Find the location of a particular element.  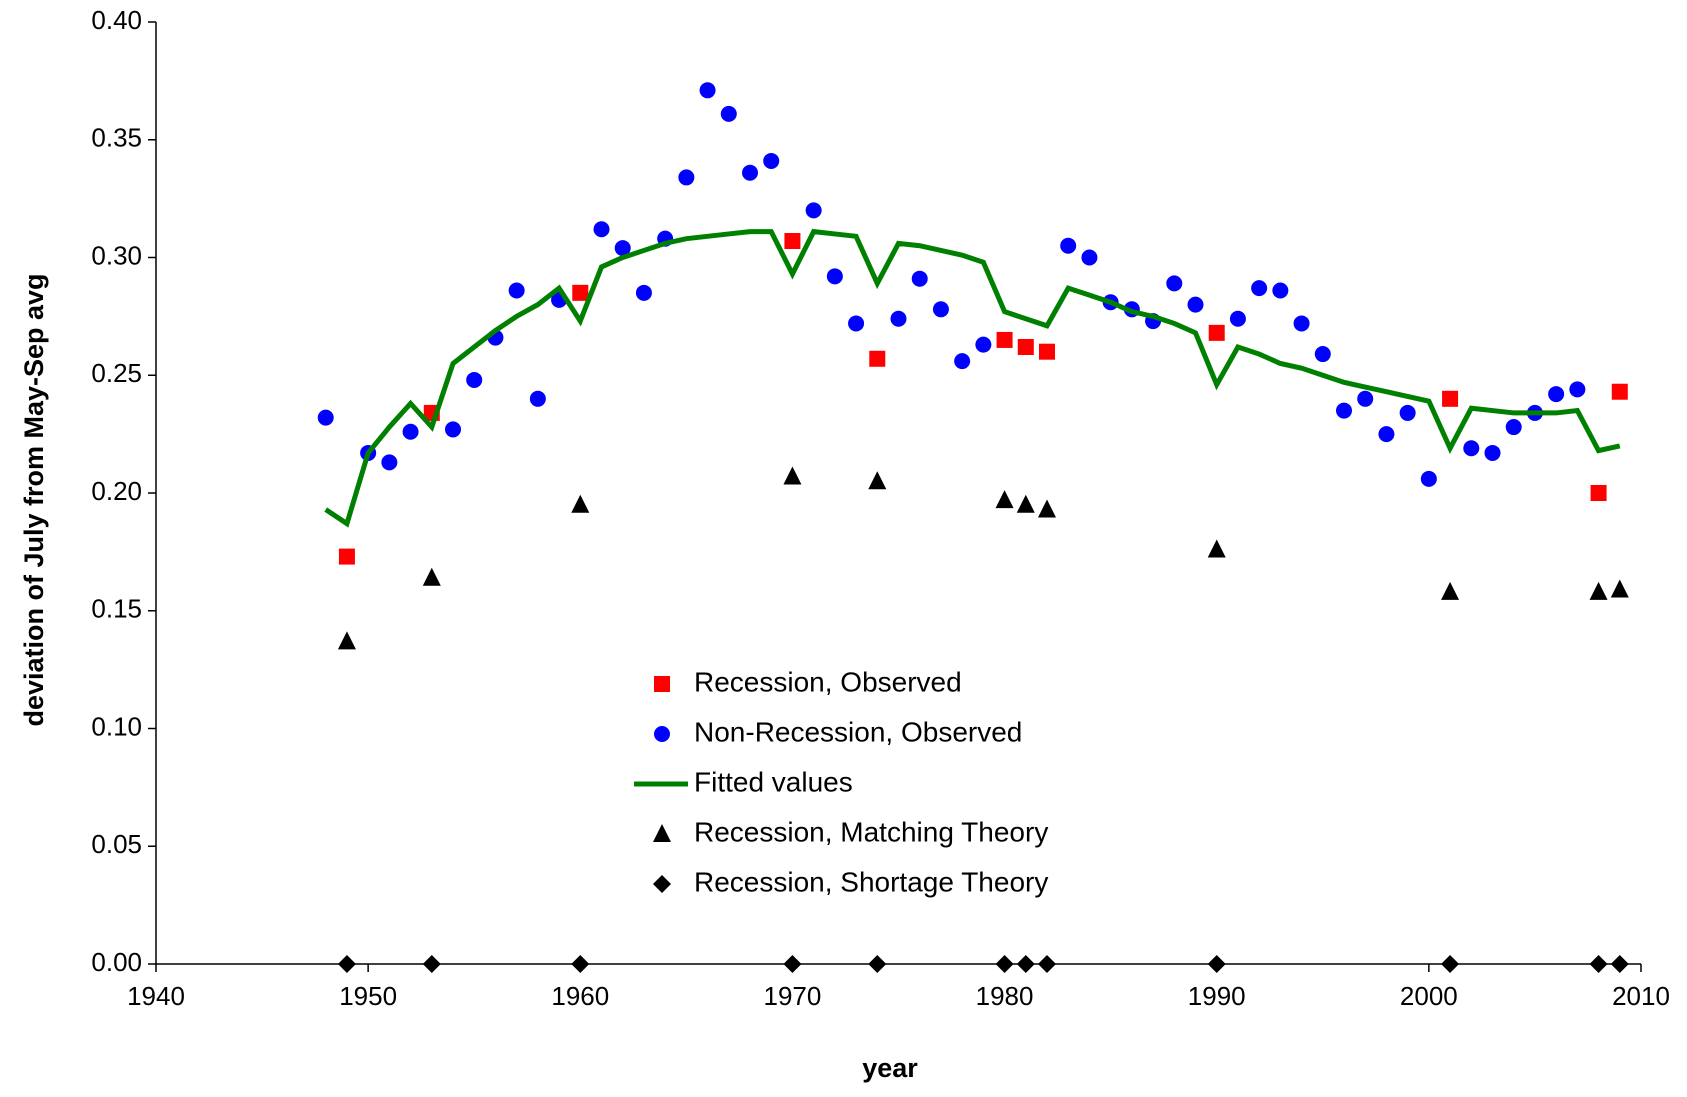

x-tick-label: 1950 is located at coordinates (368, 996).